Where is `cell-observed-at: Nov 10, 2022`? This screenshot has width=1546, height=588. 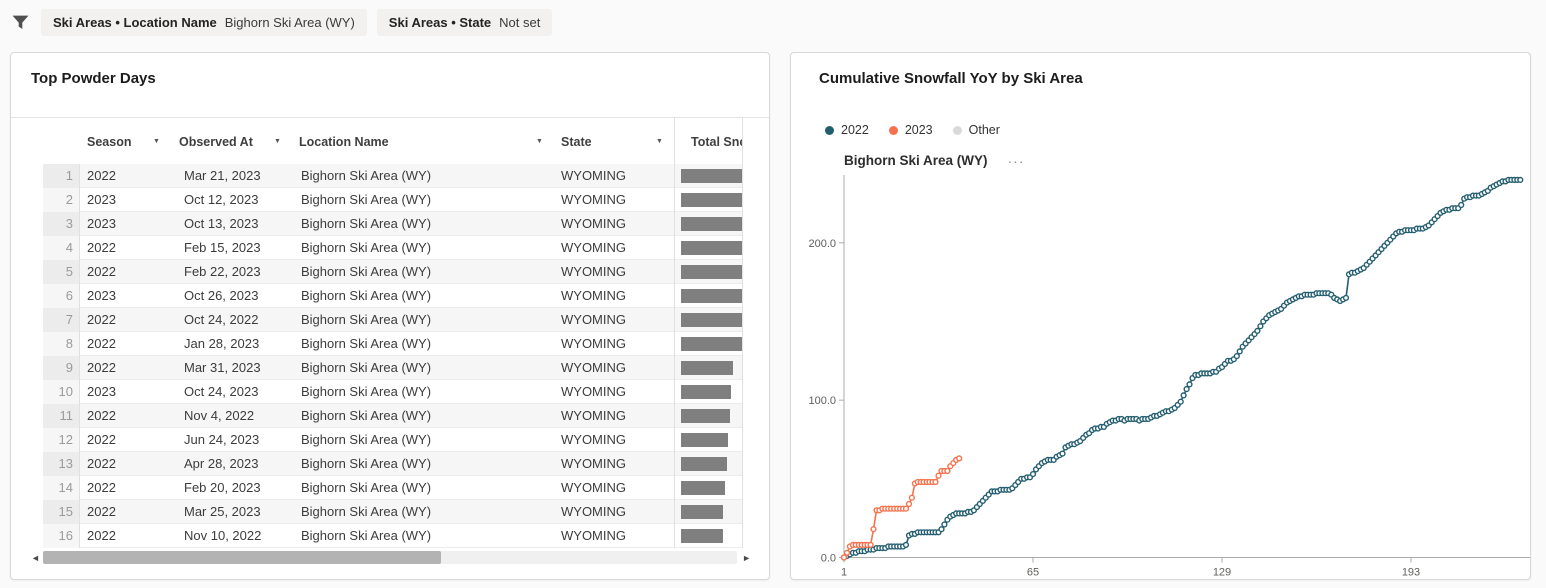 cell-observed-at: Nov 10, 2022 is located at coordinates (223, 535).